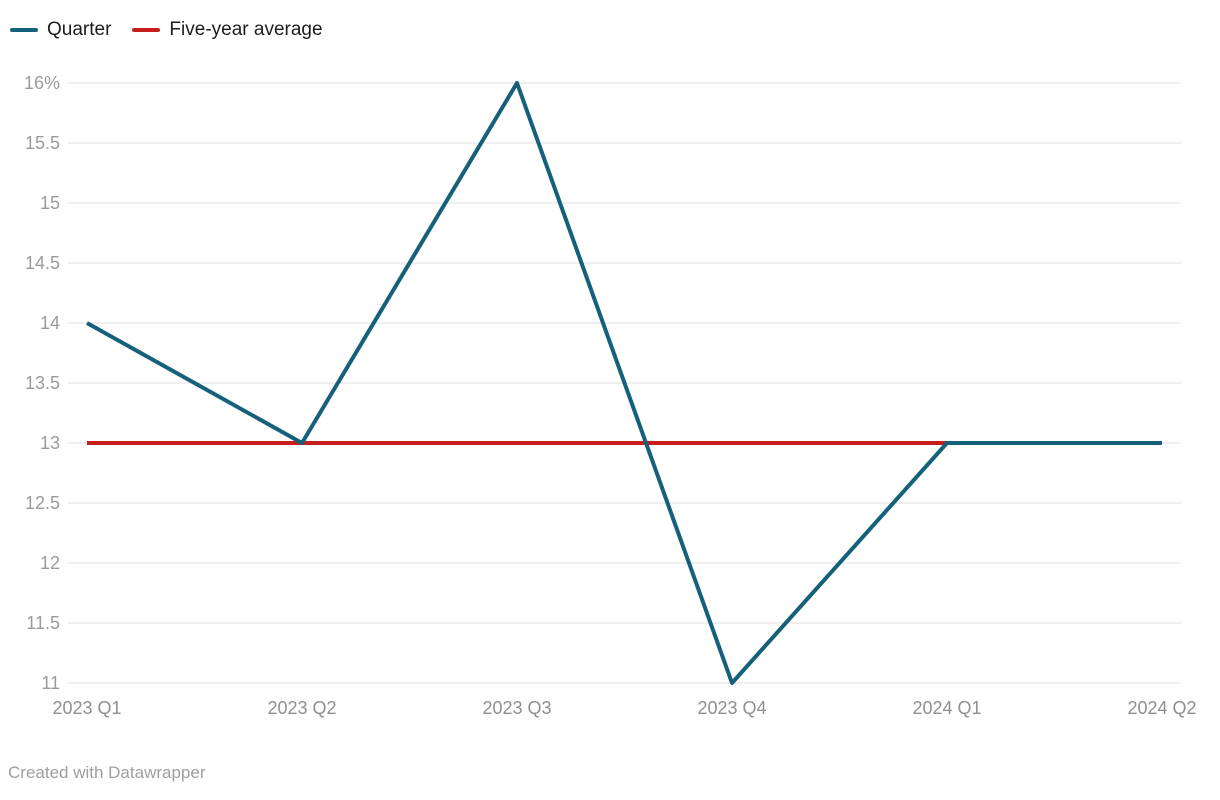 This screenshot has height=800, width=1220. Describe the element at coordinates (79, 29) in the screenshot. I see `legend-item-label: Quarter` at that location.